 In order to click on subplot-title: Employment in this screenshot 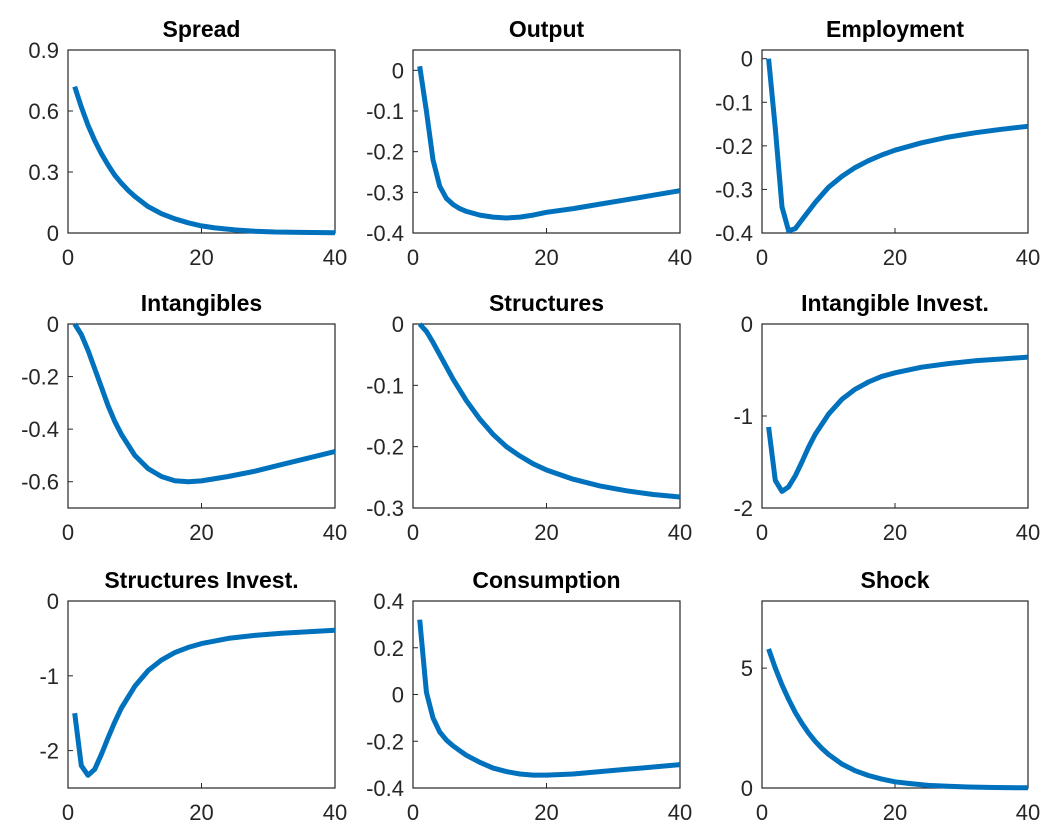, I will do `click(895, 29)`.